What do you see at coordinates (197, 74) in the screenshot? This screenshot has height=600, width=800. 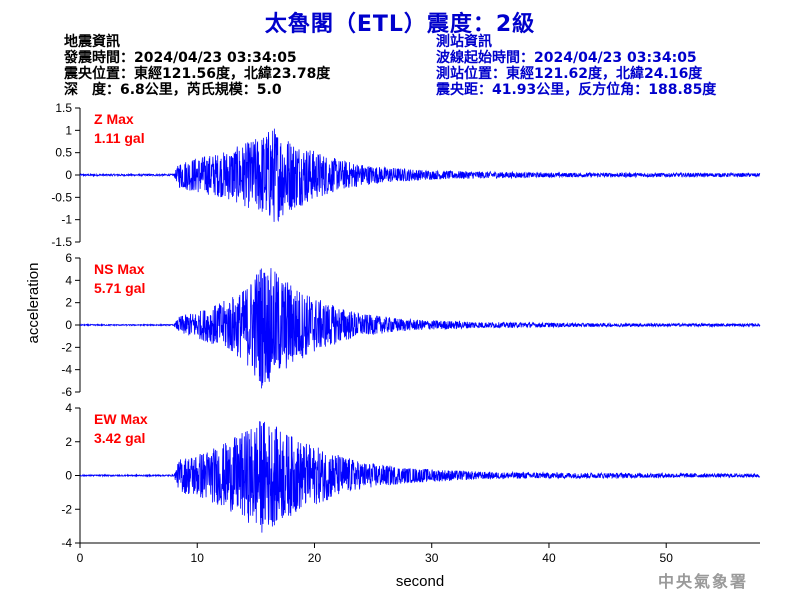 I see `epicenter: 震央位置：東經121.56度，北緯23.78度` at bounding box center [197, 74].